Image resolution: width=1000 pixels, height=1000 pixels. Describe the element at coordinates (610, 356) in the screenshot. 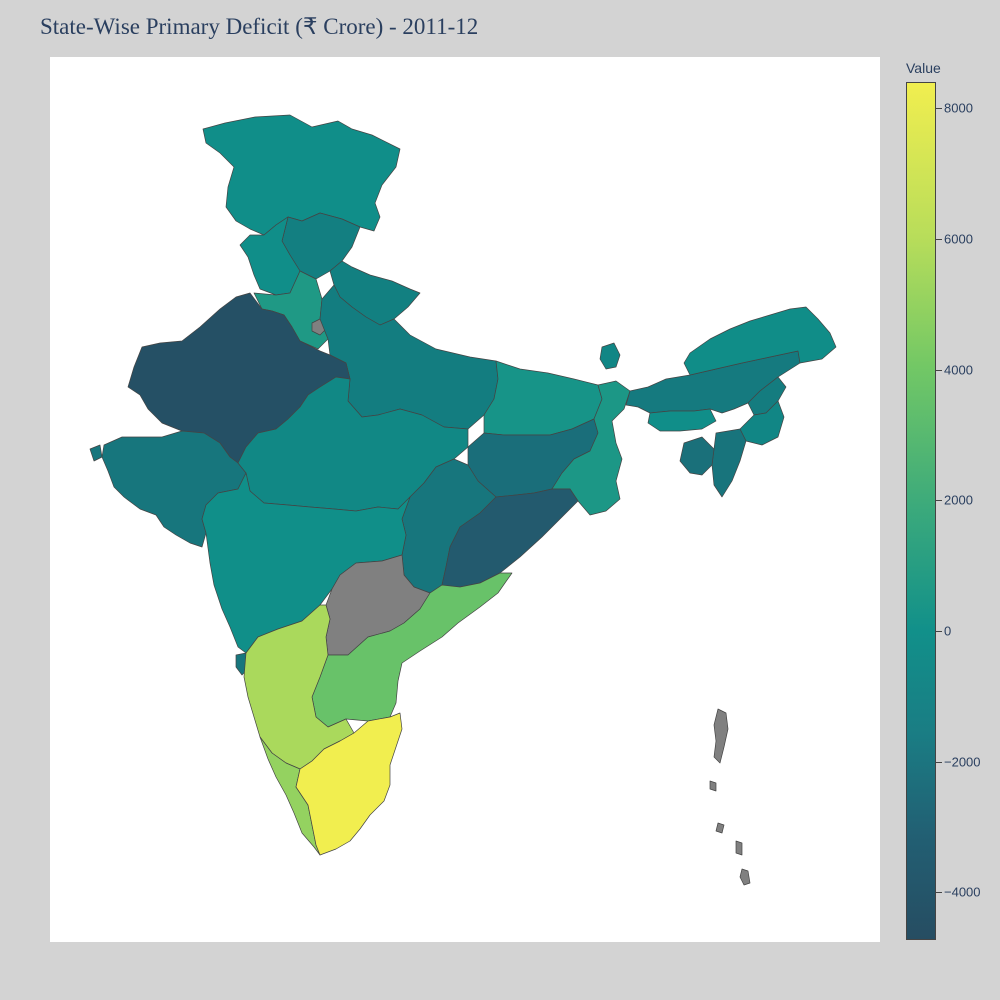

I see `region-sikkim` at that location.